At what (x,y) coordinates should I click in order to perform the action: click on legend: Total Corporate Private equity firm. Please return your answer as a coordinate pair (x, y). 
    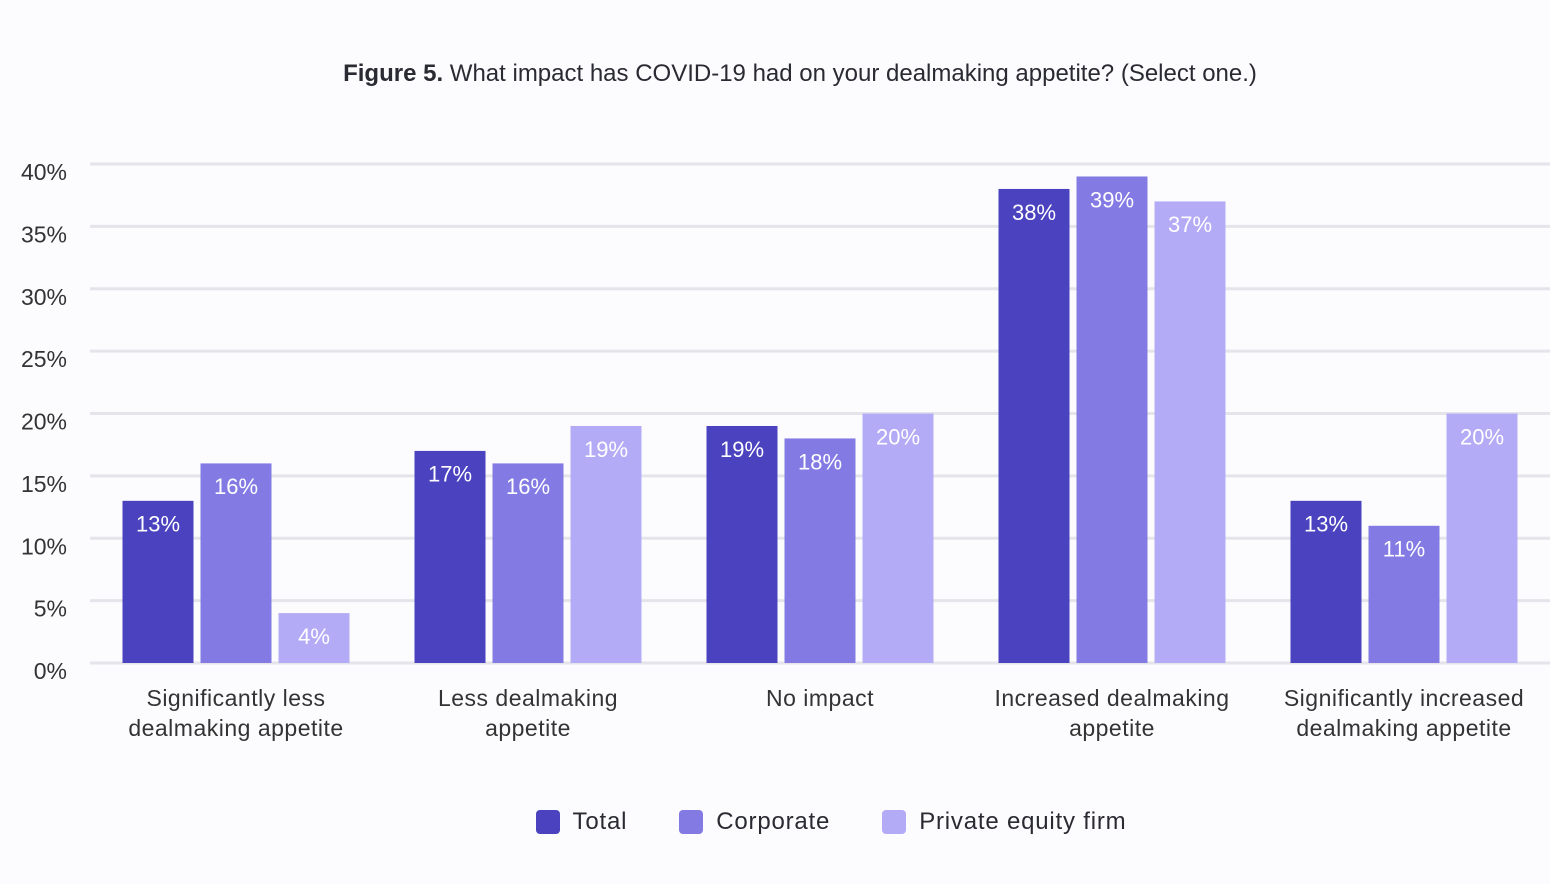
    Looking at the image, I should click on (775, 822).